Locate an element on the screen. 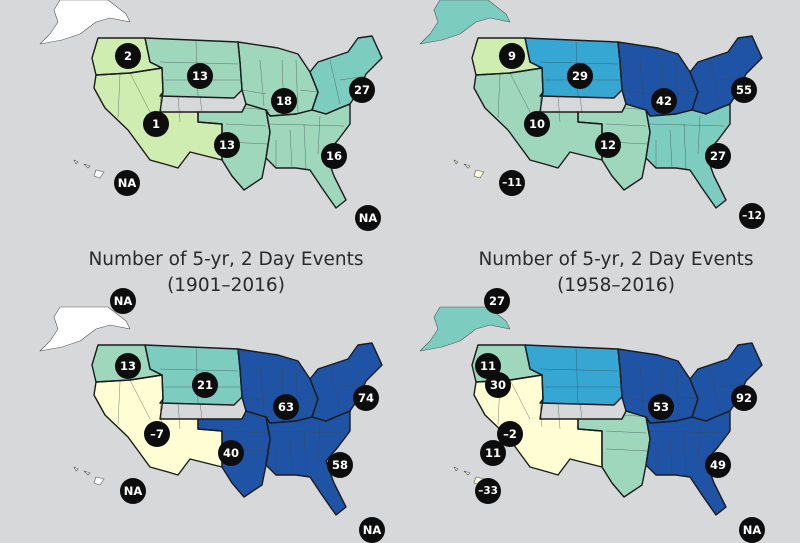 This screenshot has height=543, width=800. badge-southern-great-plains: 40 is located at coordinates (231, 453).